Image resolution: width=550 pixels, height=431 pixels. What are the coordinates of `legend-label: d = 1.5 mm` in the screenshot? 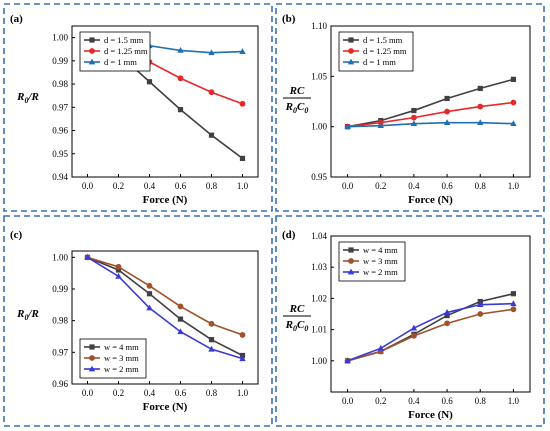 It's located at (124, 40).